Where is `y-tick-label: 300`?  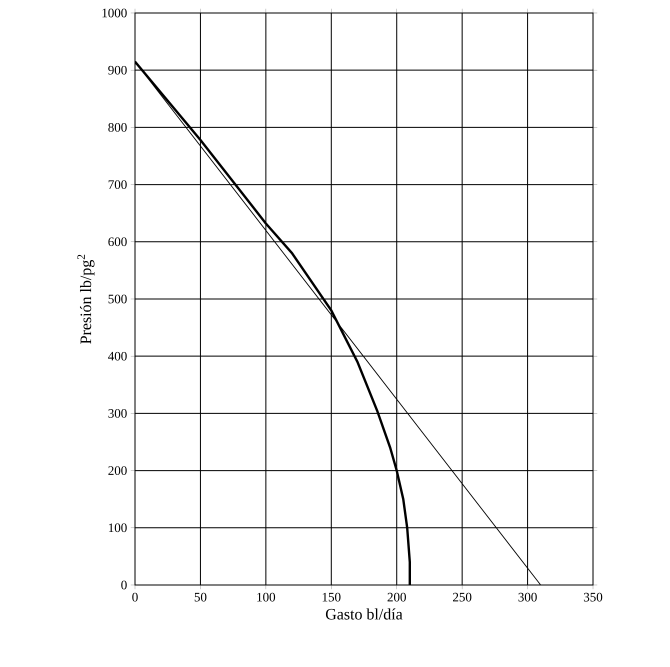 y-tick-label: 300 is located at coordinates (117, 413).